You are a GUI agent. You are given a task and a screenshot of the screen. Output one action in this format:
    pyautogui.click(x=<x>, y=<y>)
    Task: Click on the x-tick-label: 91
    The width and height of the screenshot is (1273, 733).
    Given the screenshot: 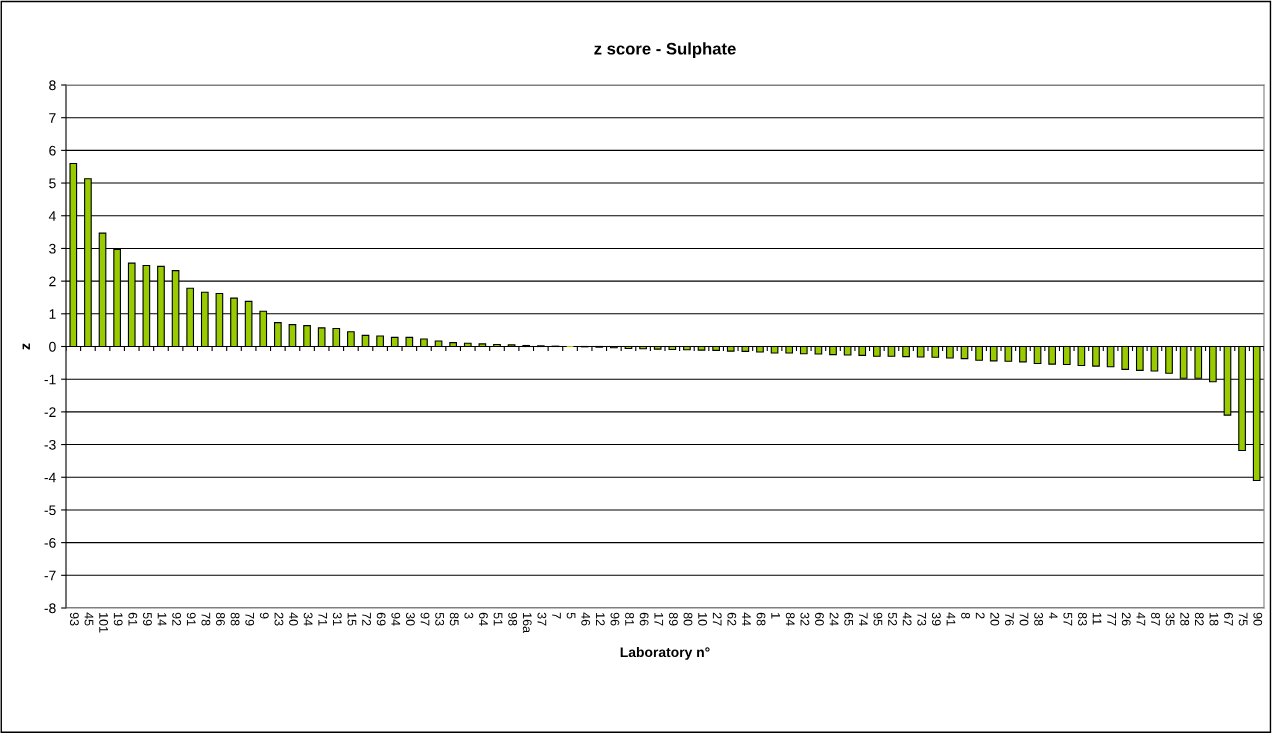 What is the action you would take?
    pyautogui.click(x=191, y=619)
    